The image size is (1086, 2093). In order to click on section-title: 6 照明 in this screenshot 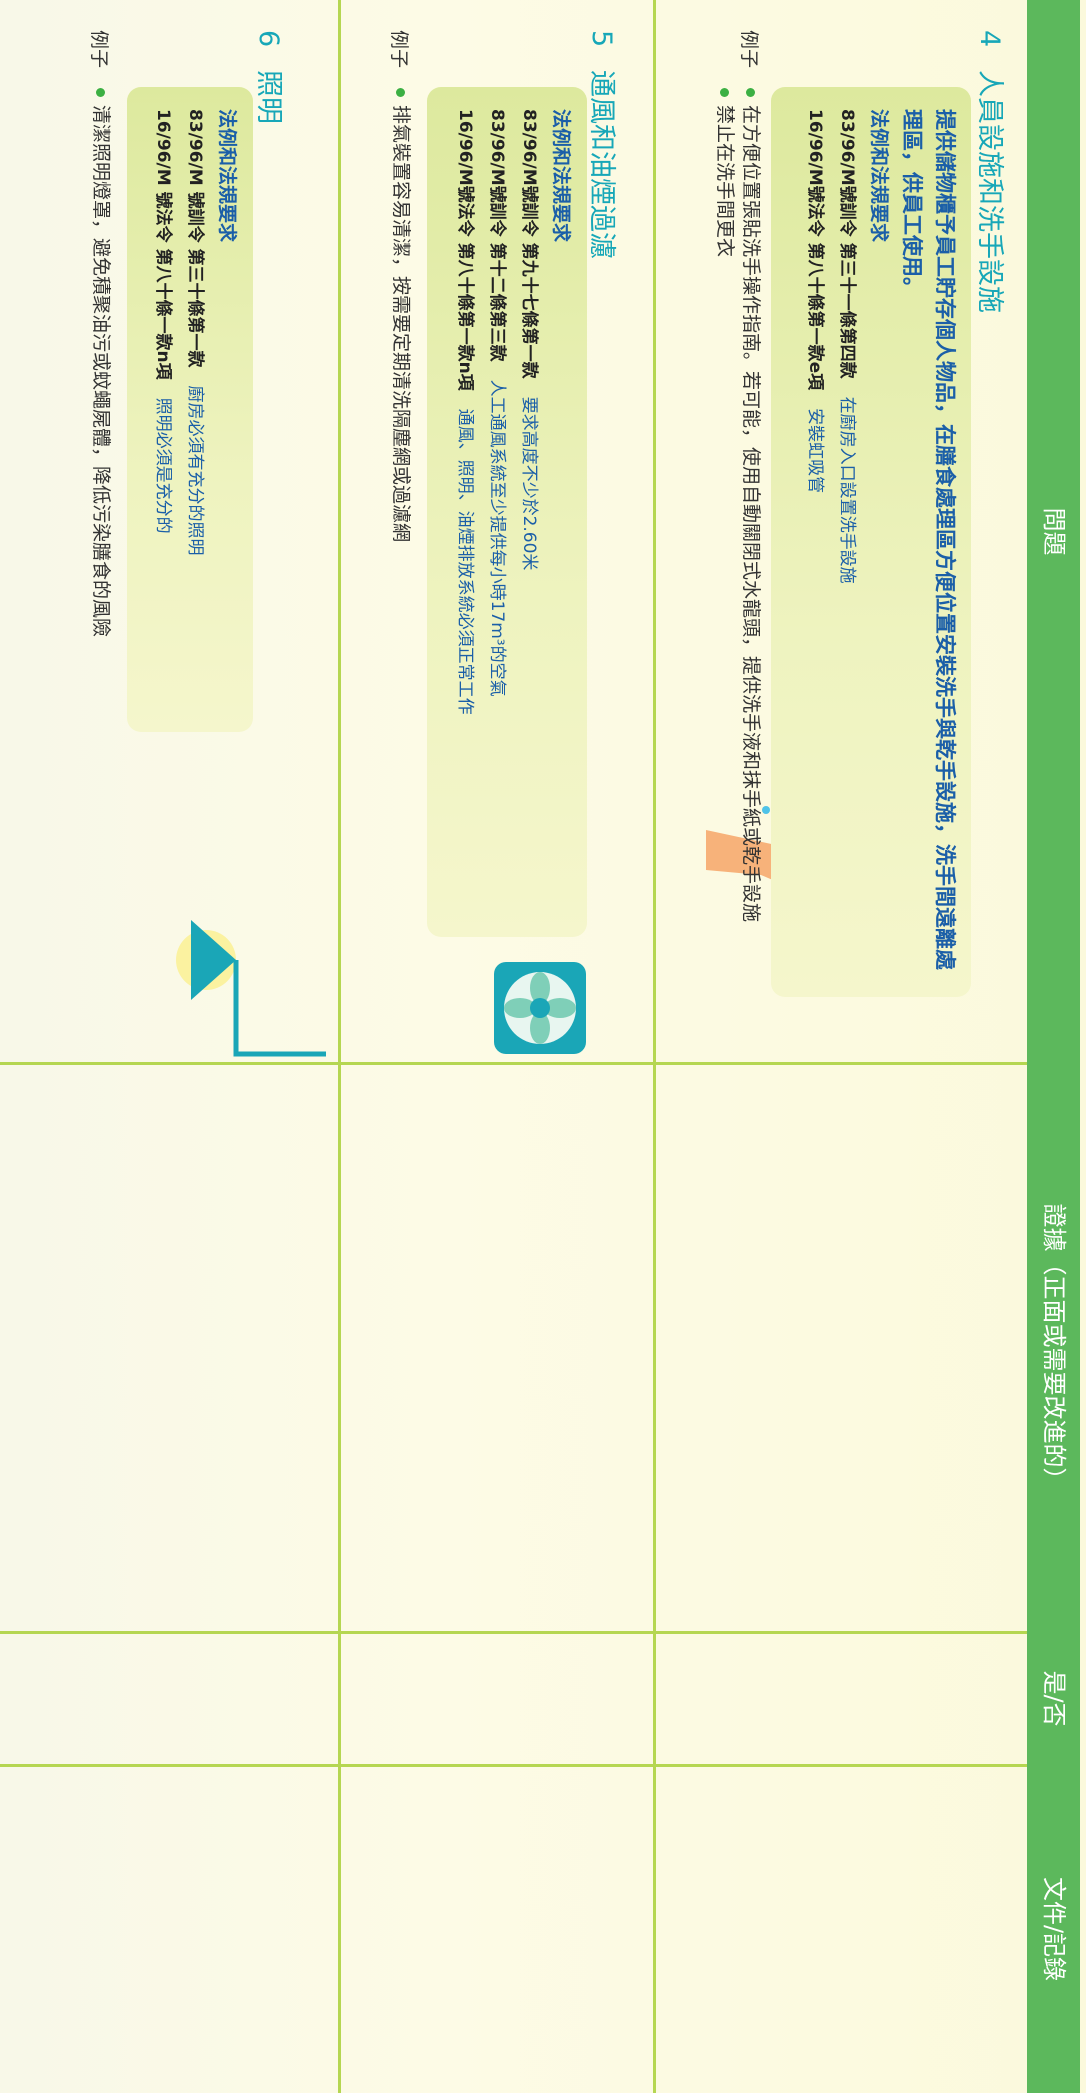, I will do `click(271, 77)`.